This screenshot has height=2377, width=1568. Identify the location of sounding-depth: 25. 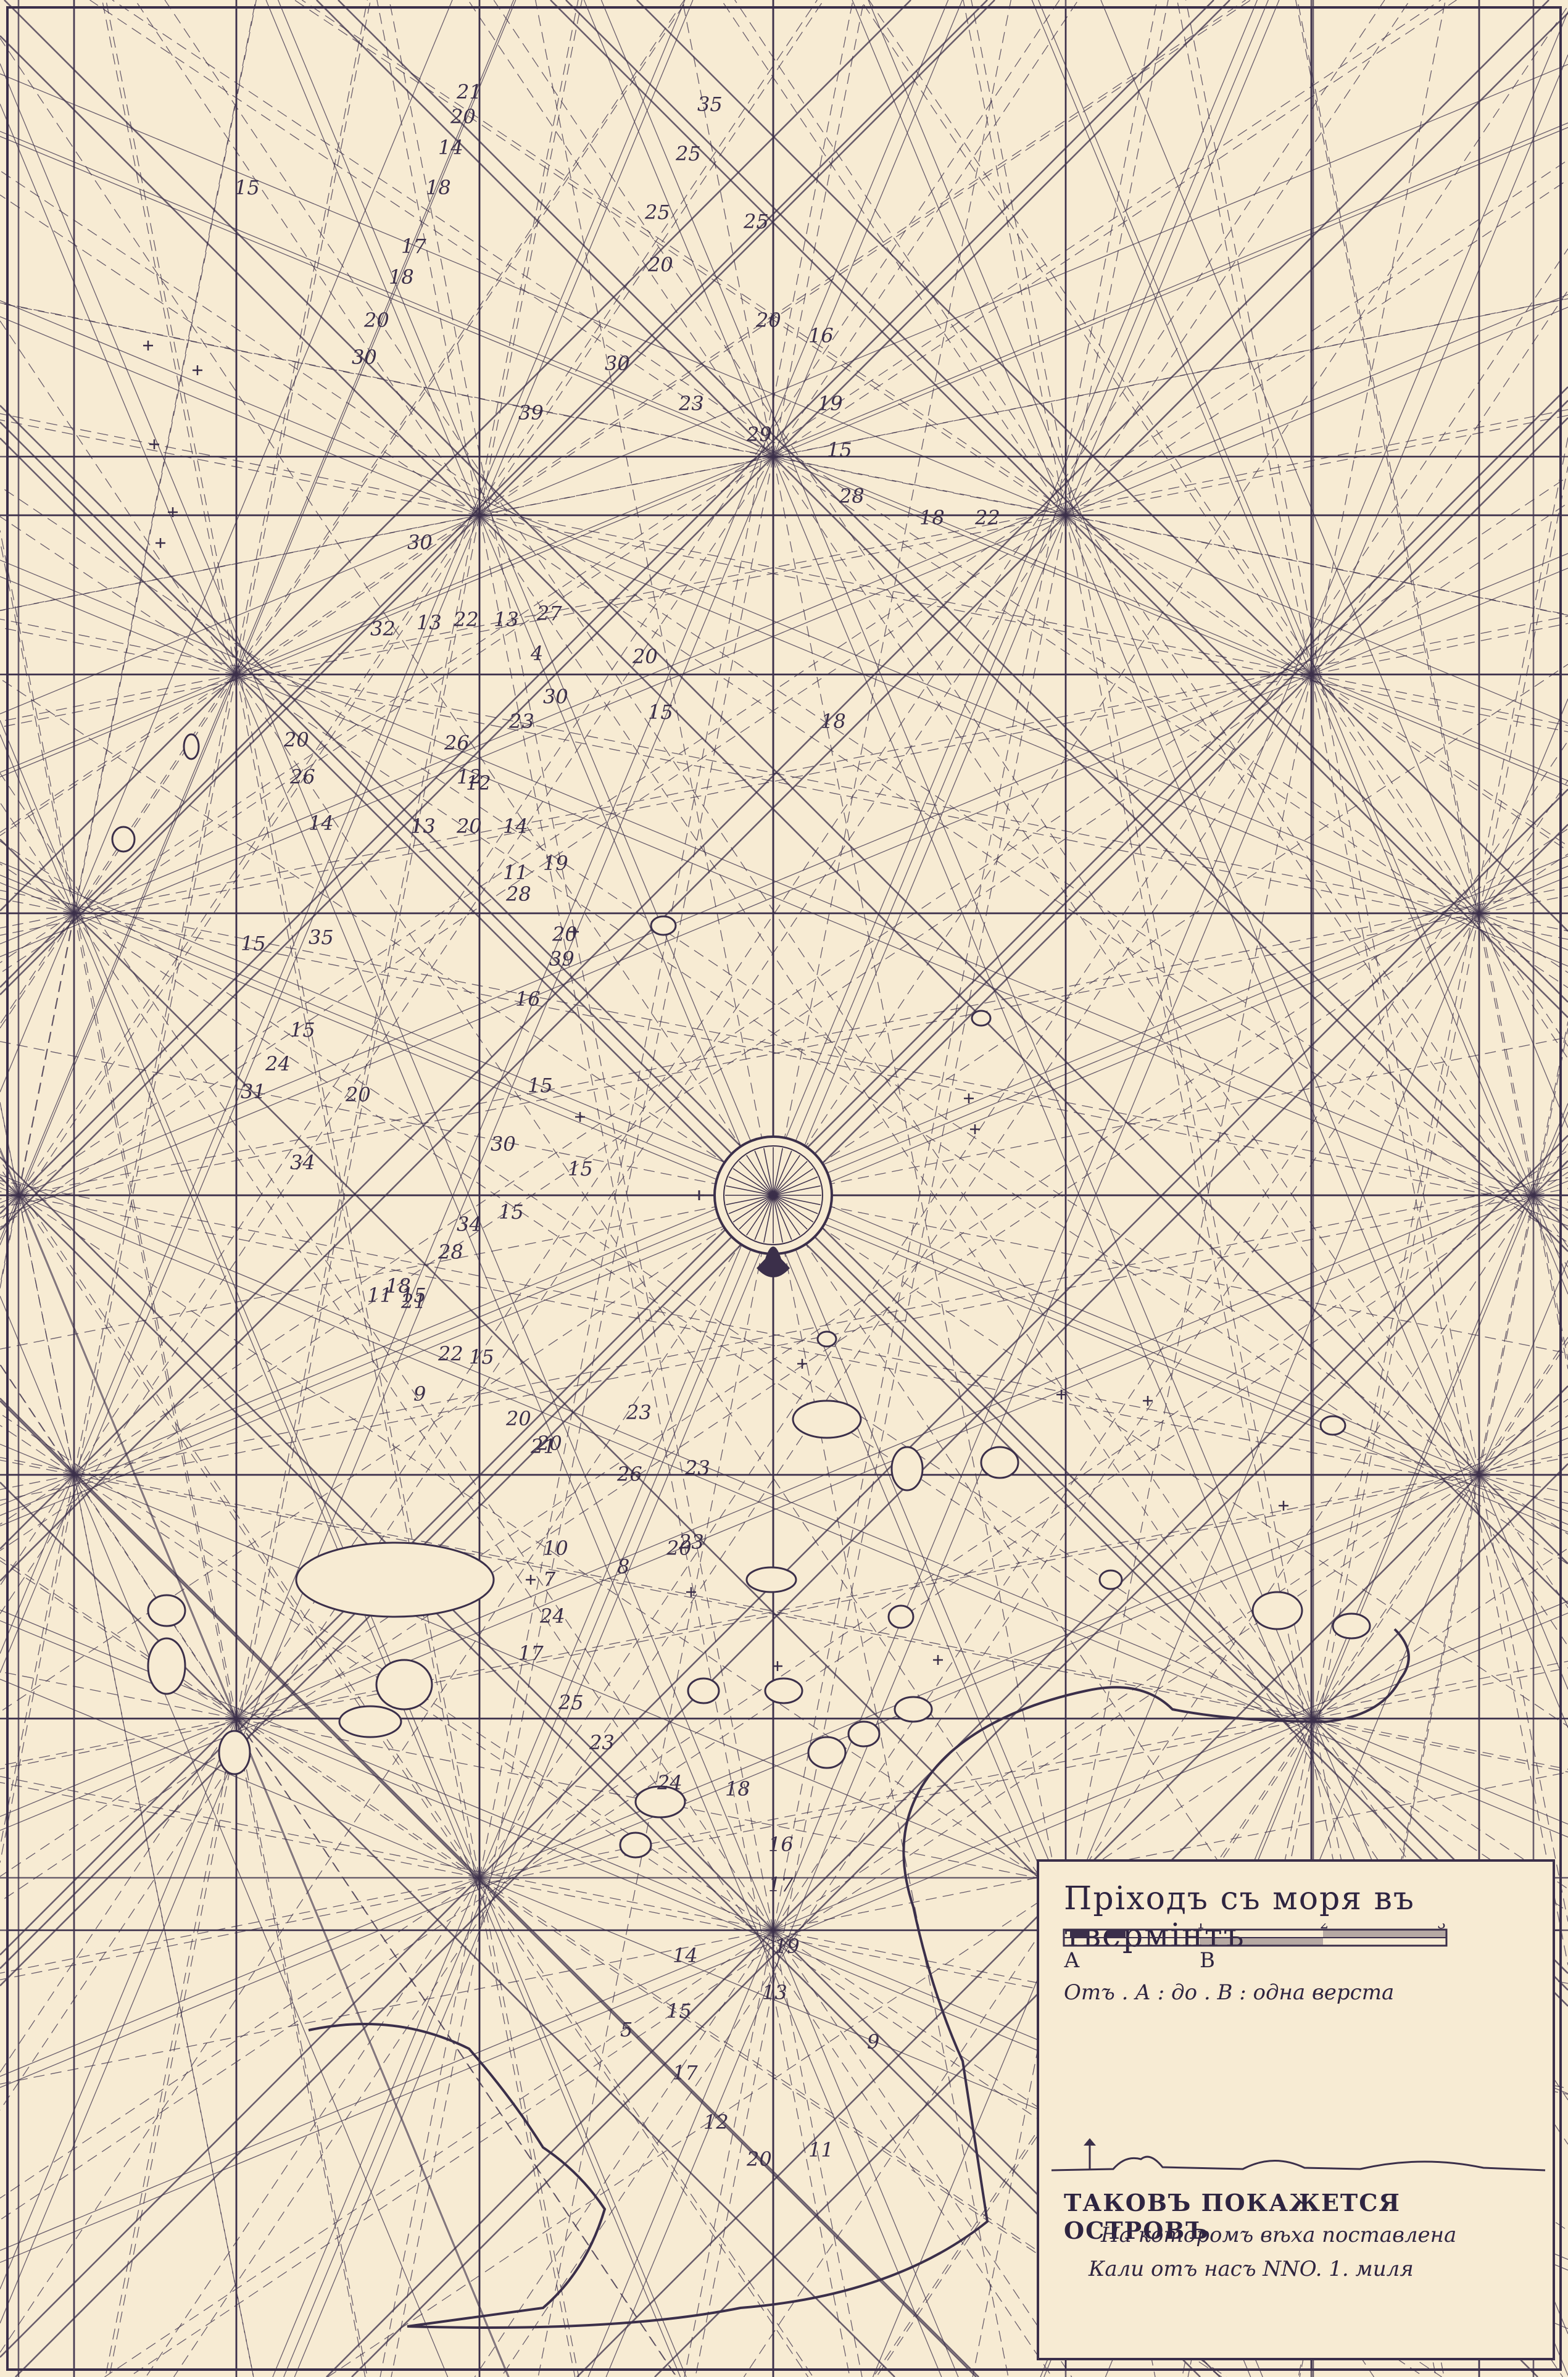
(688, 153).